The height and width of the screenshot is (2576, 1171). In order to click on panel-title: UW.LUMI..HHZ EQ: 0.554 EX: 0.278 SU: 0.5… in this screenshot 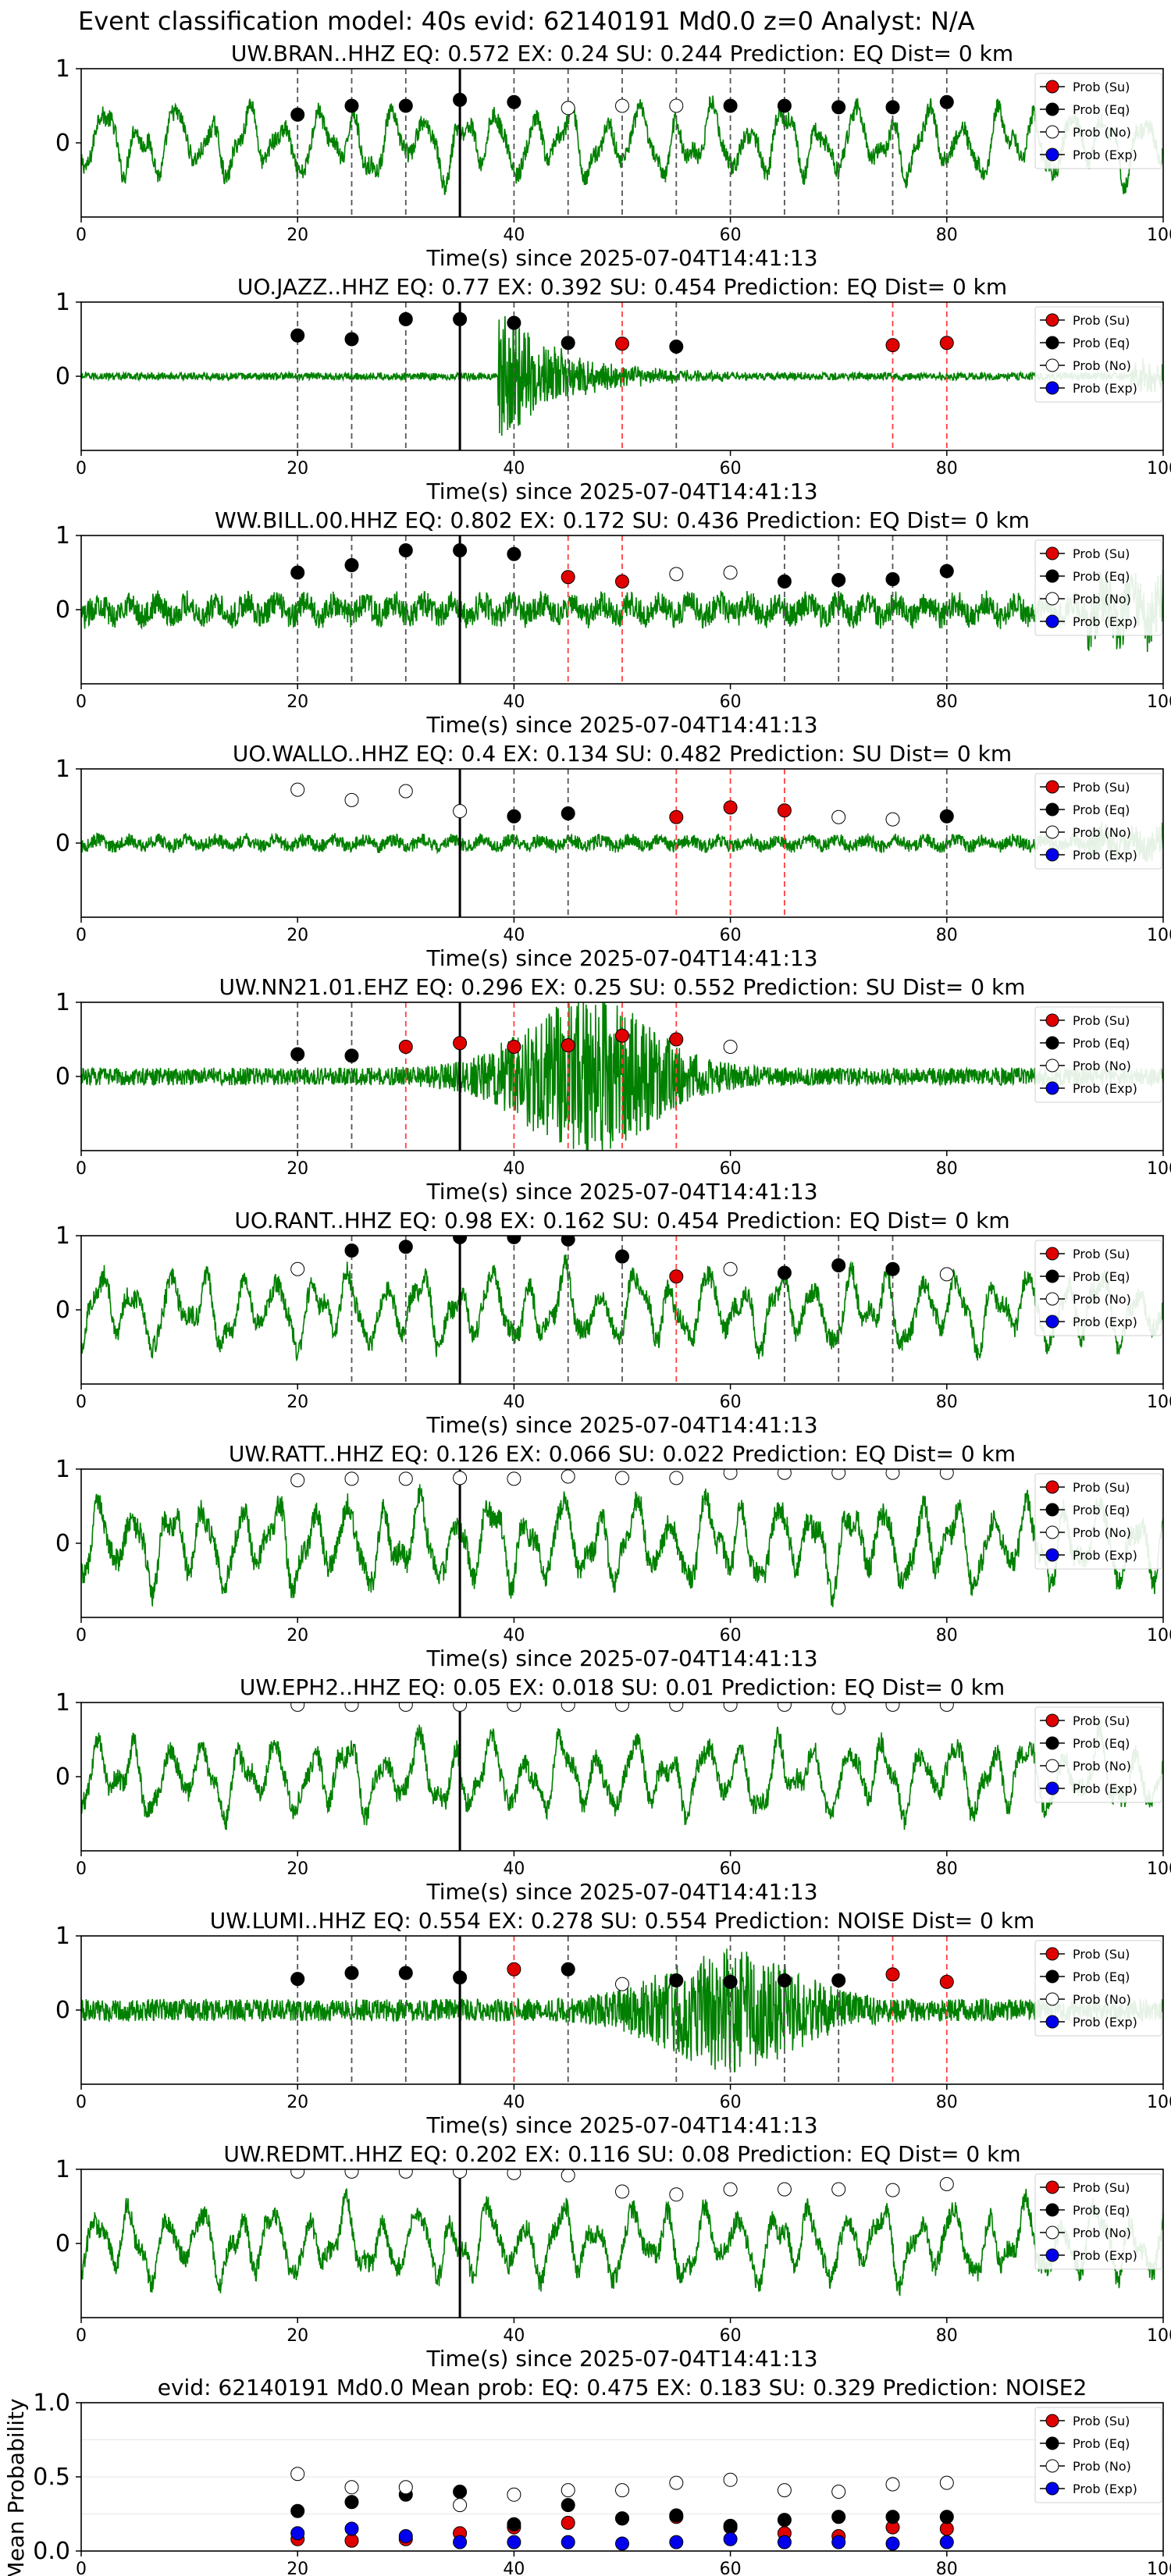, I will do `click(622, 1921)`.